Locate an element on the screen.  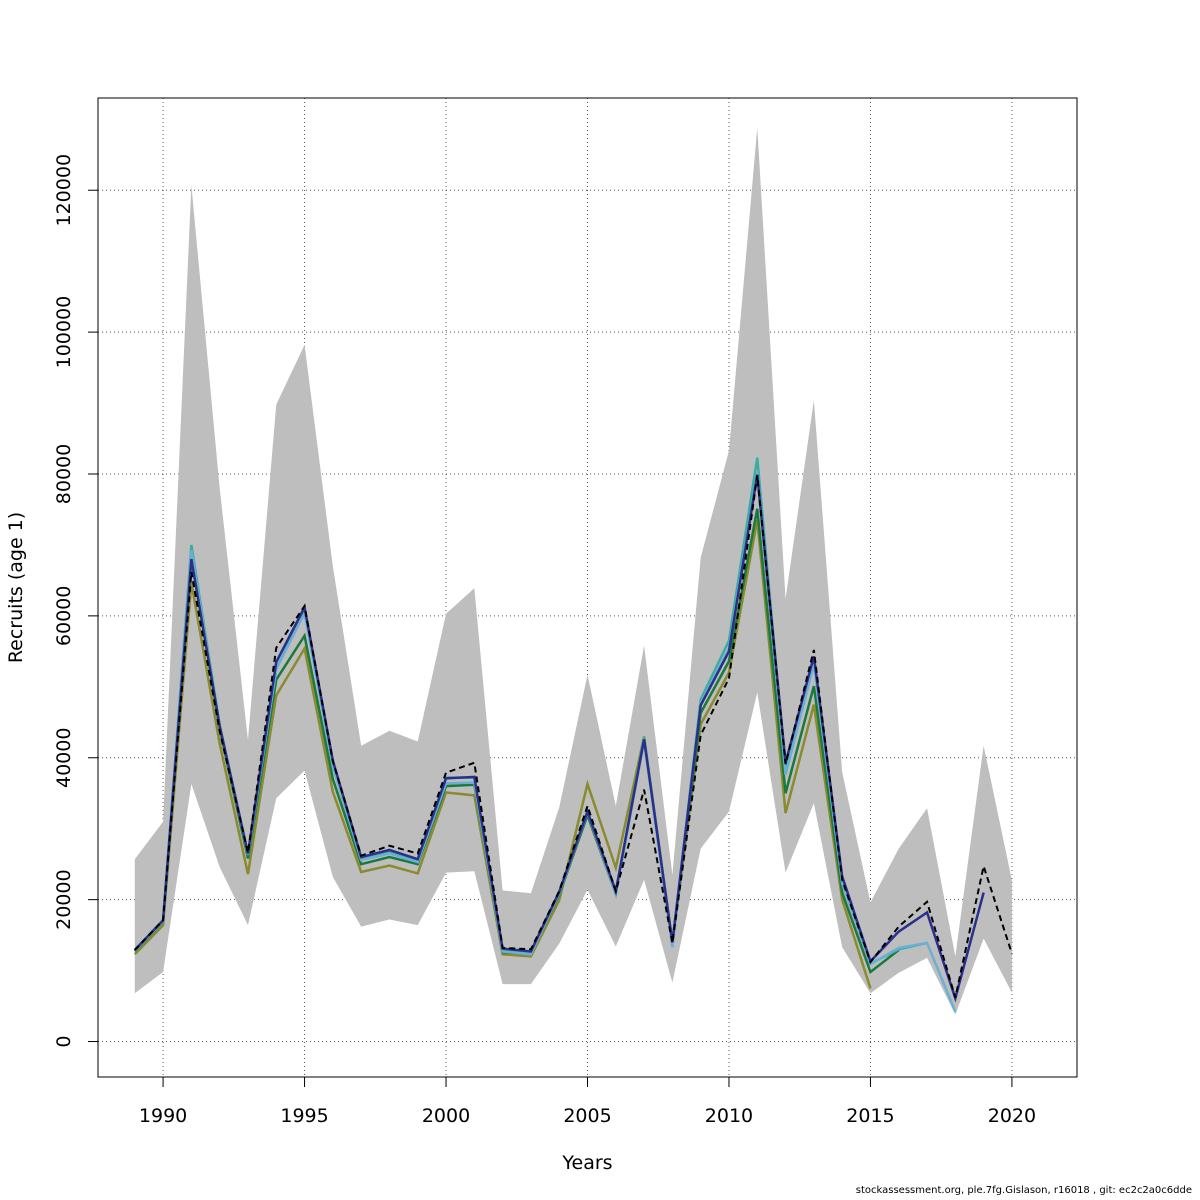
y-tick-label: 100000 is located at coordinates (64, 332).